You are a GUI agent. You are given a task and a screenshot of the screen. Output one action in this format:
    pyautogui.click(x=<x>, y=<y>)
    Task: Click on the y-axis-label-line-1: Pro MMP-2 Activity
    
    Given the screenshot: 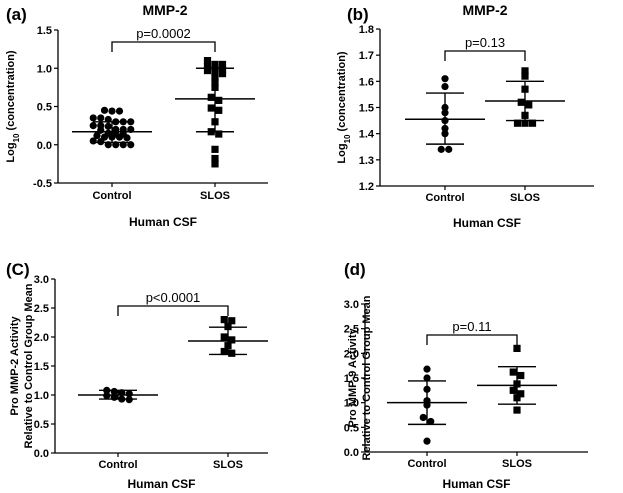 What is the action you would take?
    pyautogui.click(x=15, y=366)
    